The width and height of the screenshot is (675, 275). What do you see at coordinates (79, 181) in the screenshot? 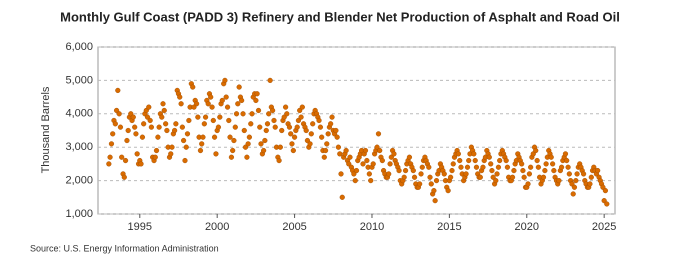
I see `y-tick-label: 2,000` at bounding box center [79, 181].